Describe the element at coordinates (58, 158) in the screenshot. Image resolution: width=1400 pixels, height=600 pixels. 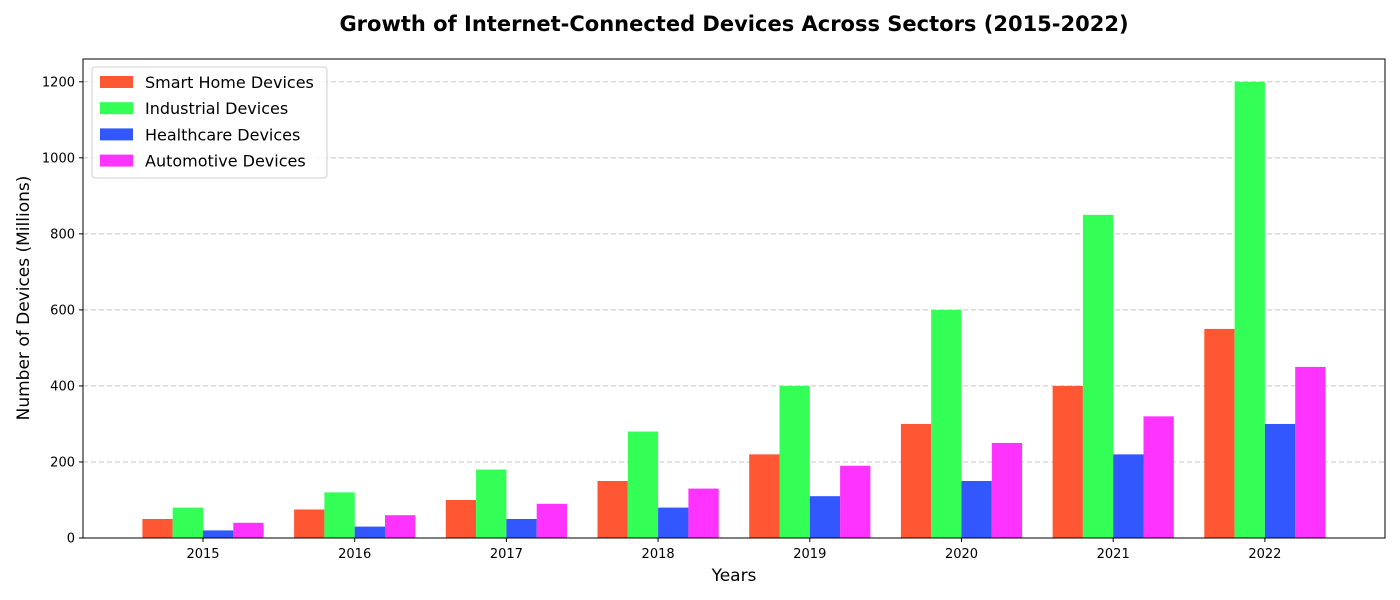
I see `y-tick-label: 1000` at that location.